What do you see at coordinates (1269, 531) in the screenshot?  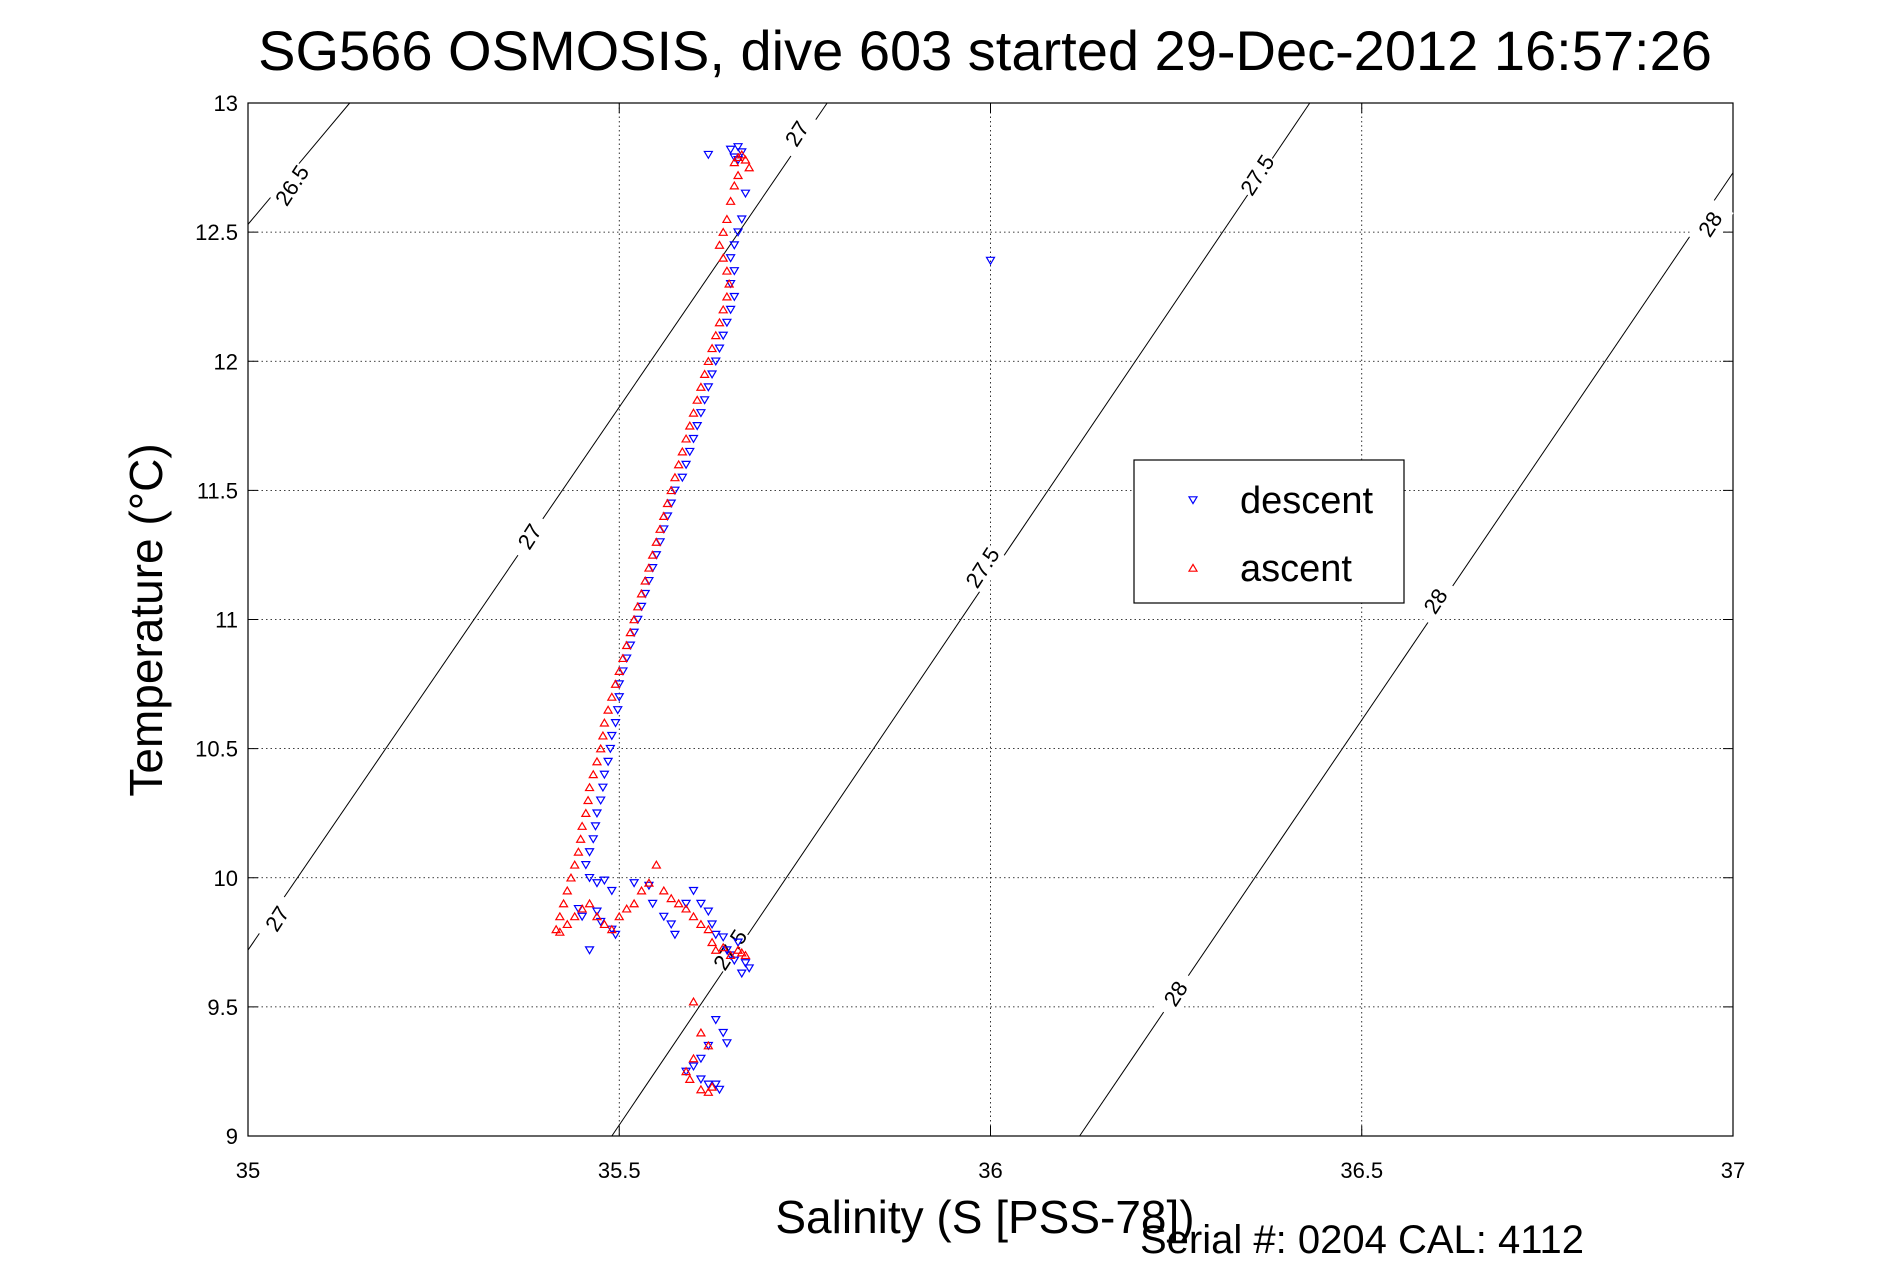 I see `legend: descent ascent` at bounding box center [1269, 531].